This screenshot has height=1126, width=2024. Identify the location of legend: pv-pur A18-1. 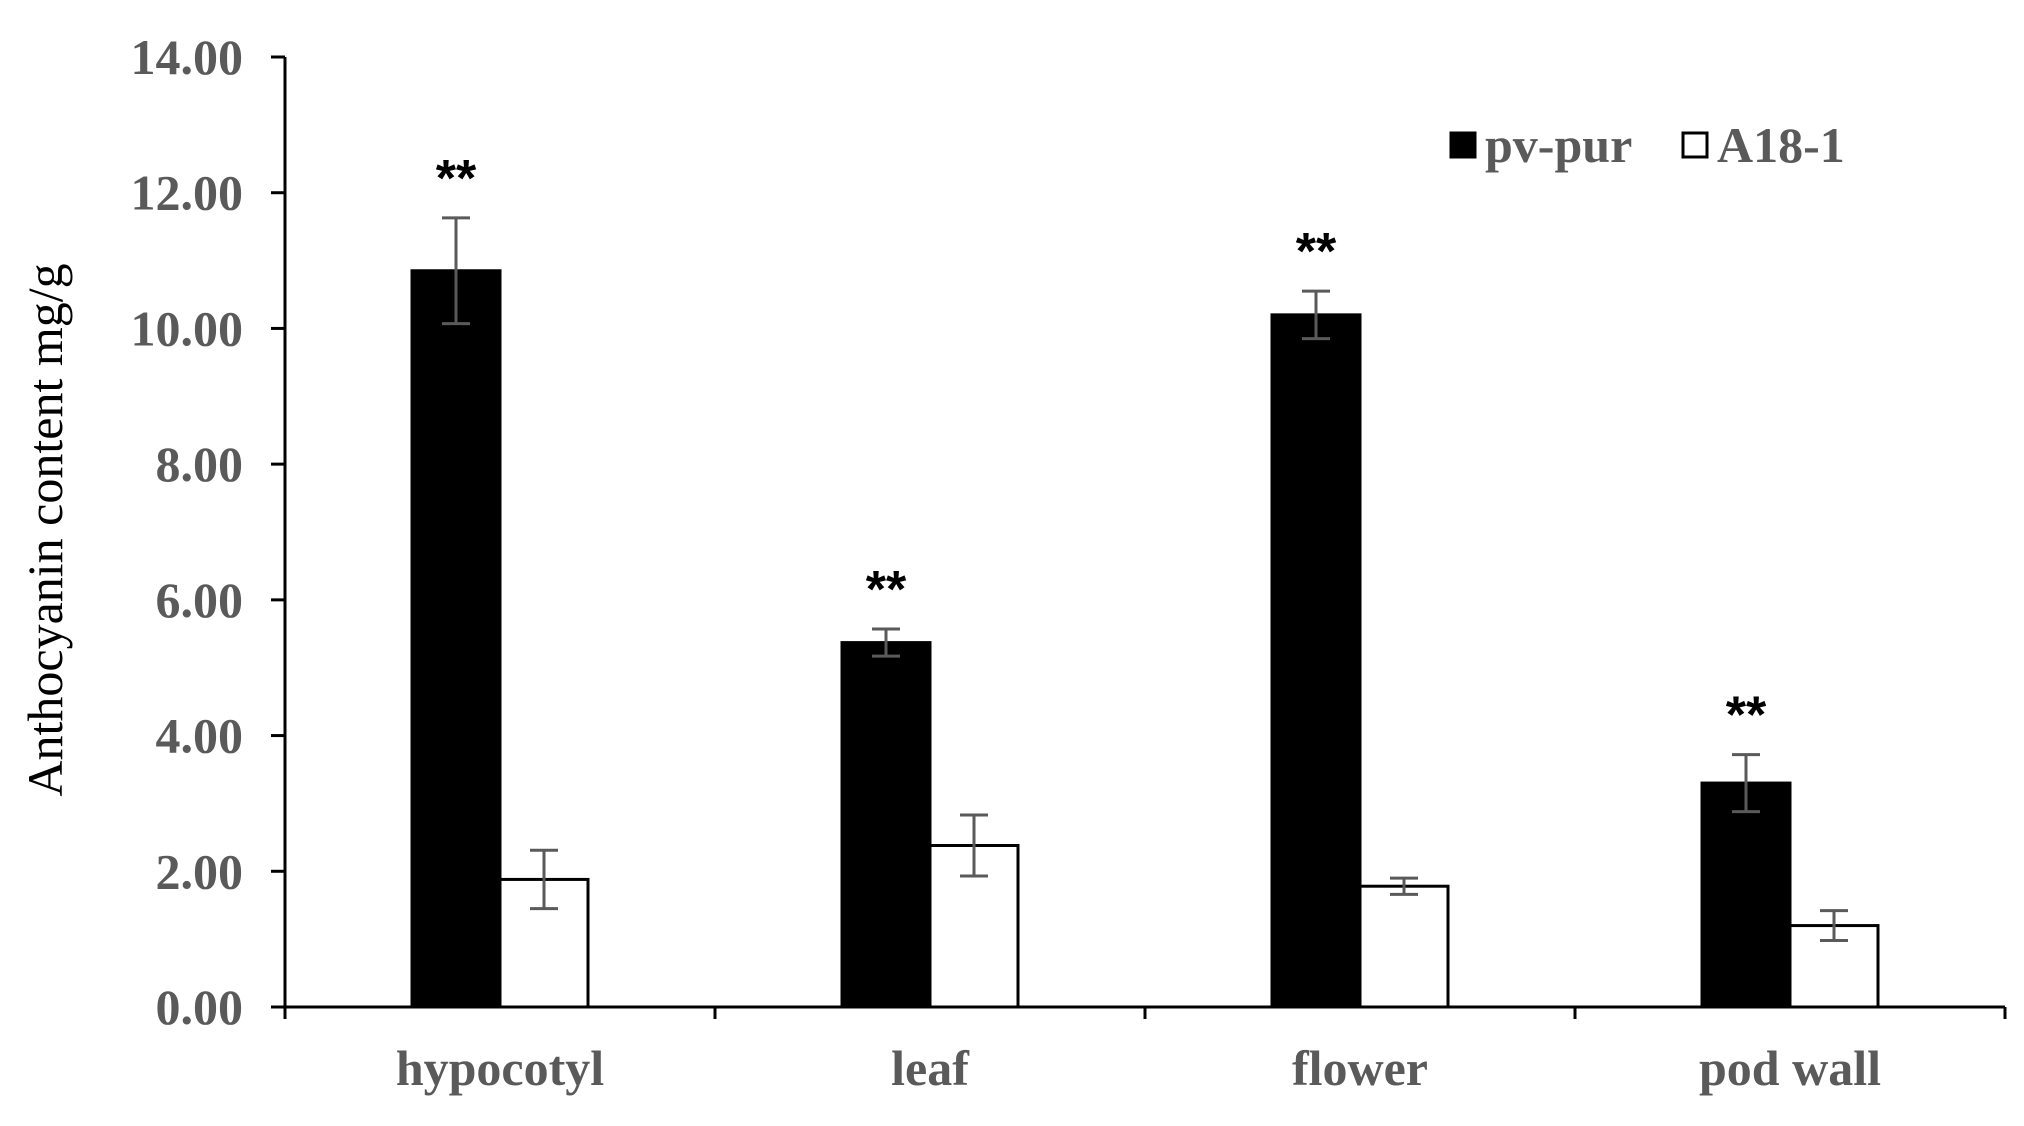
(1647, 145).